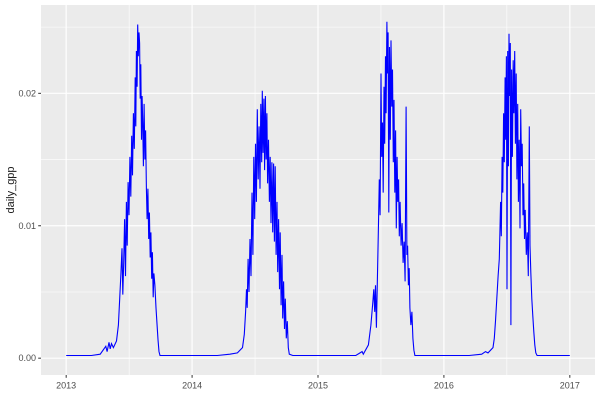  Describe the element at coordinates (570, 386) in the screenshot. I see `x-tick-label: 2017` at that location.